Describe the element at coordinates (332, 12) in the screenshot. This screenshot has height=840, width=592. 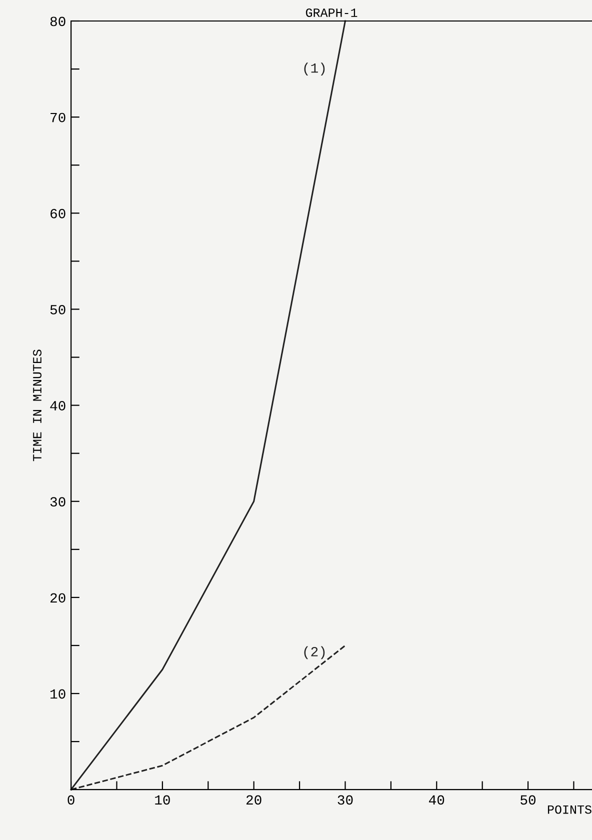
I see `chart-title: GRAPH-1` at that location.